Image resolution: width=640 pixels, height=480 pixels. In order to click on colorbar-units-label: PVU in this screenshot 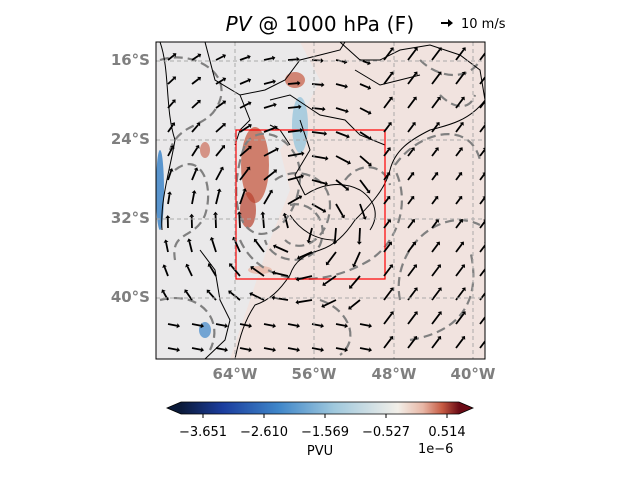, I will do `click(320, 451)`.